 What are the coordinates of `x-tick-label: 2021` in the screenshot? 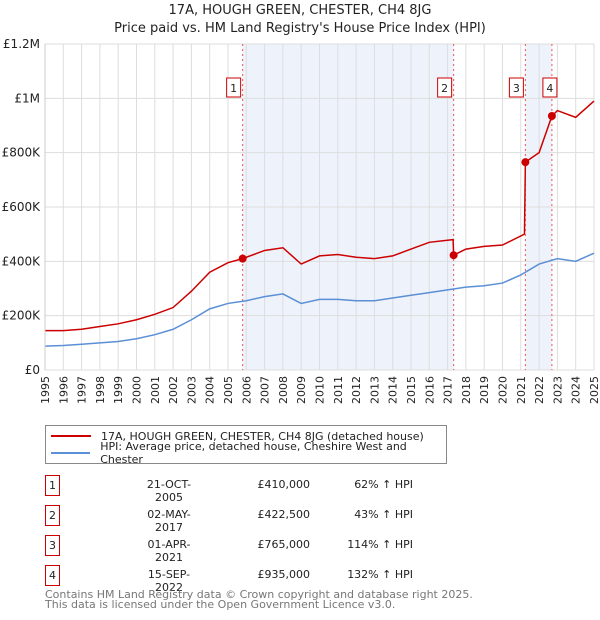 It's located at (521, 390).